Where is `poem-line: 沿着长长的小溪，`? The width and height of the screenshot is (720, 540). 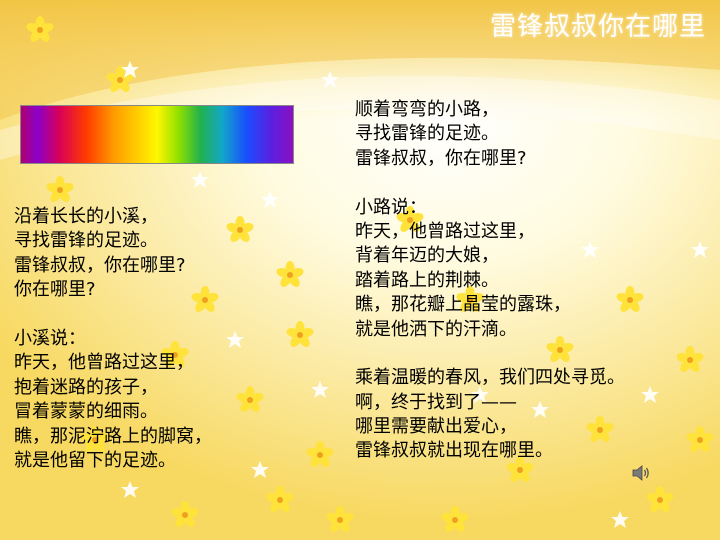 poem-line: 沿着长长的小溪， is located at coordinates (86, 216).